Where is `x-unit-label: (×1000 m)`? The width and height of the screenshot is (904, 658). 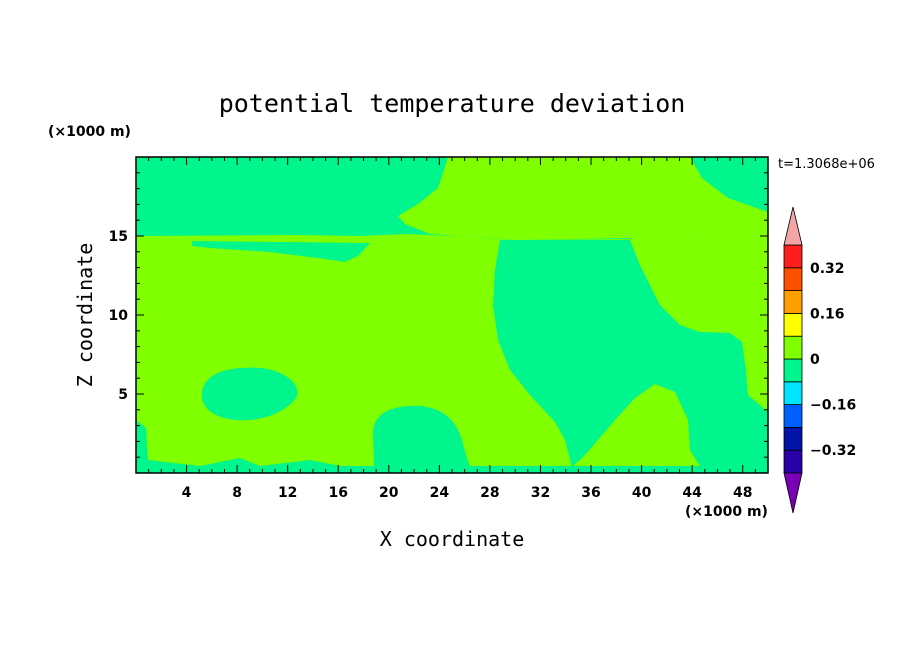 x-unit-label: (×1000 m) is located at coordinates (726, 512).